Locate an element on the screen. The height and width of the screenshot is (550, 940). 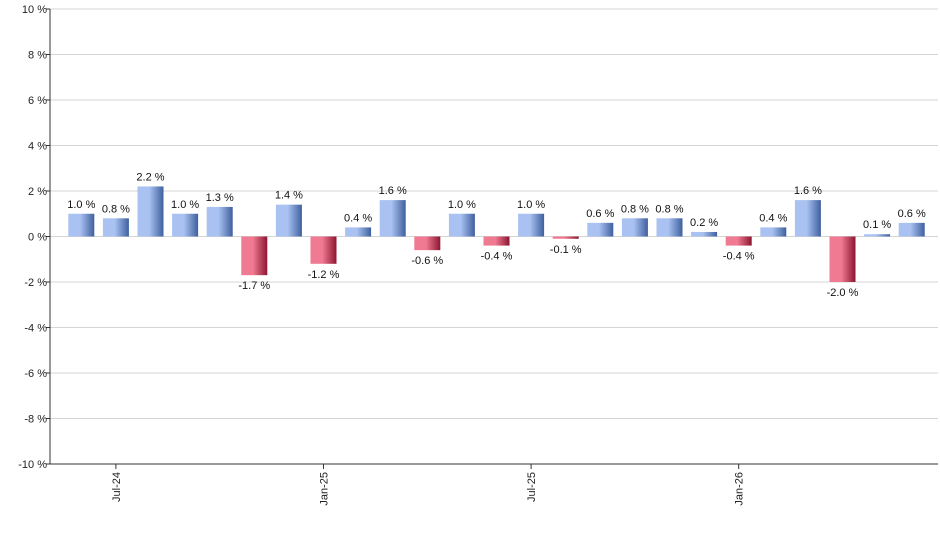
y-tick-label: -6 % is located at coordinates (35, 374).